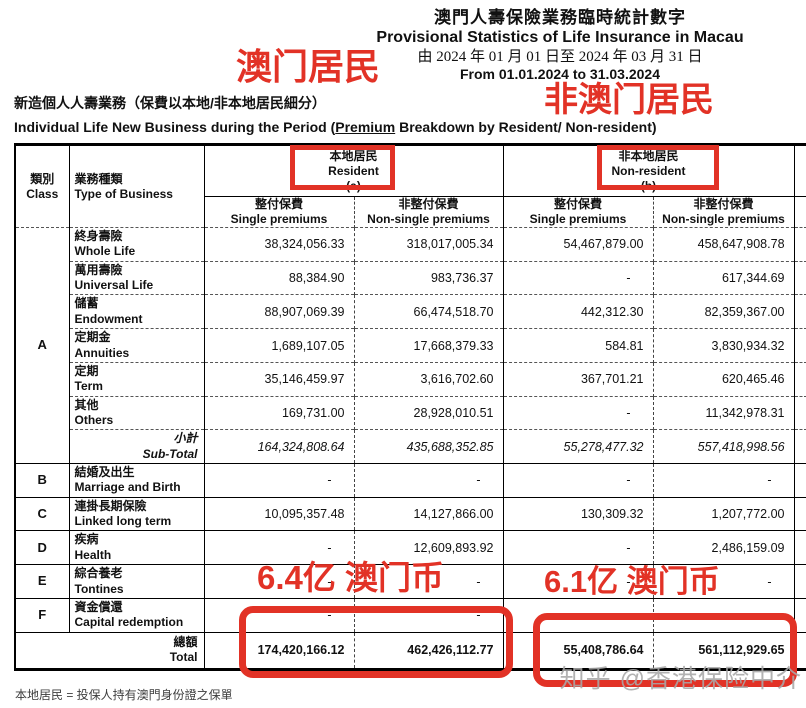 The image size is (806, 708). Describe the element at coordinates (279, 379) in the screenshot. I see `value-cell: 35,146,459.97` at that location.